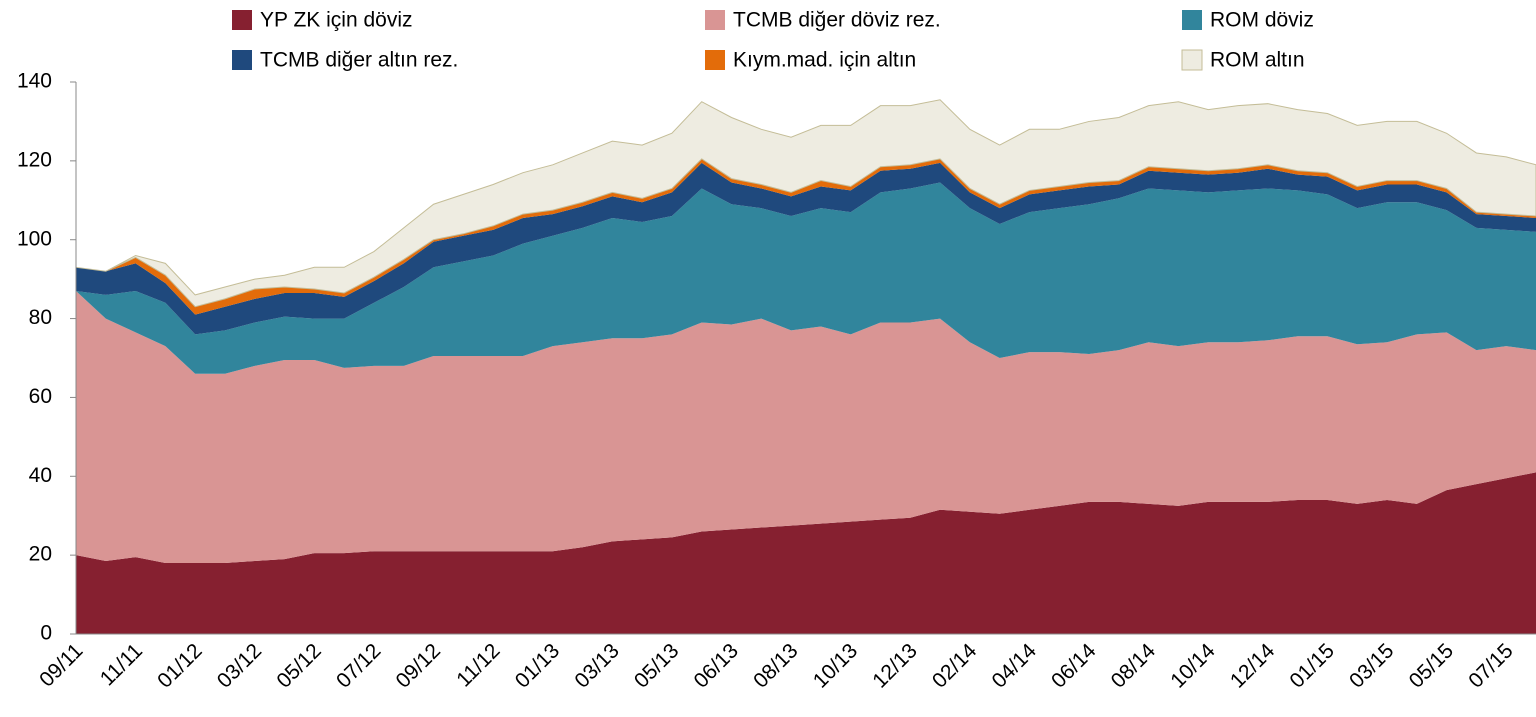  Describe the element at coordinates (34, 81) in the screenshot. I see `y-tick-label: 140` at that location.